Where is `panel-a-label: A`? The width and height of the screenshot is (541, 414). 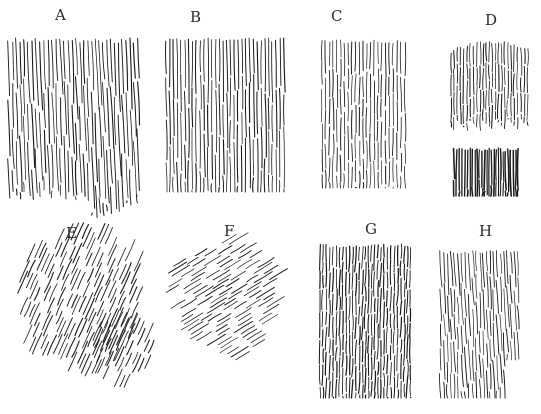
panel-a-label: A is located at coordinates (60, 15).